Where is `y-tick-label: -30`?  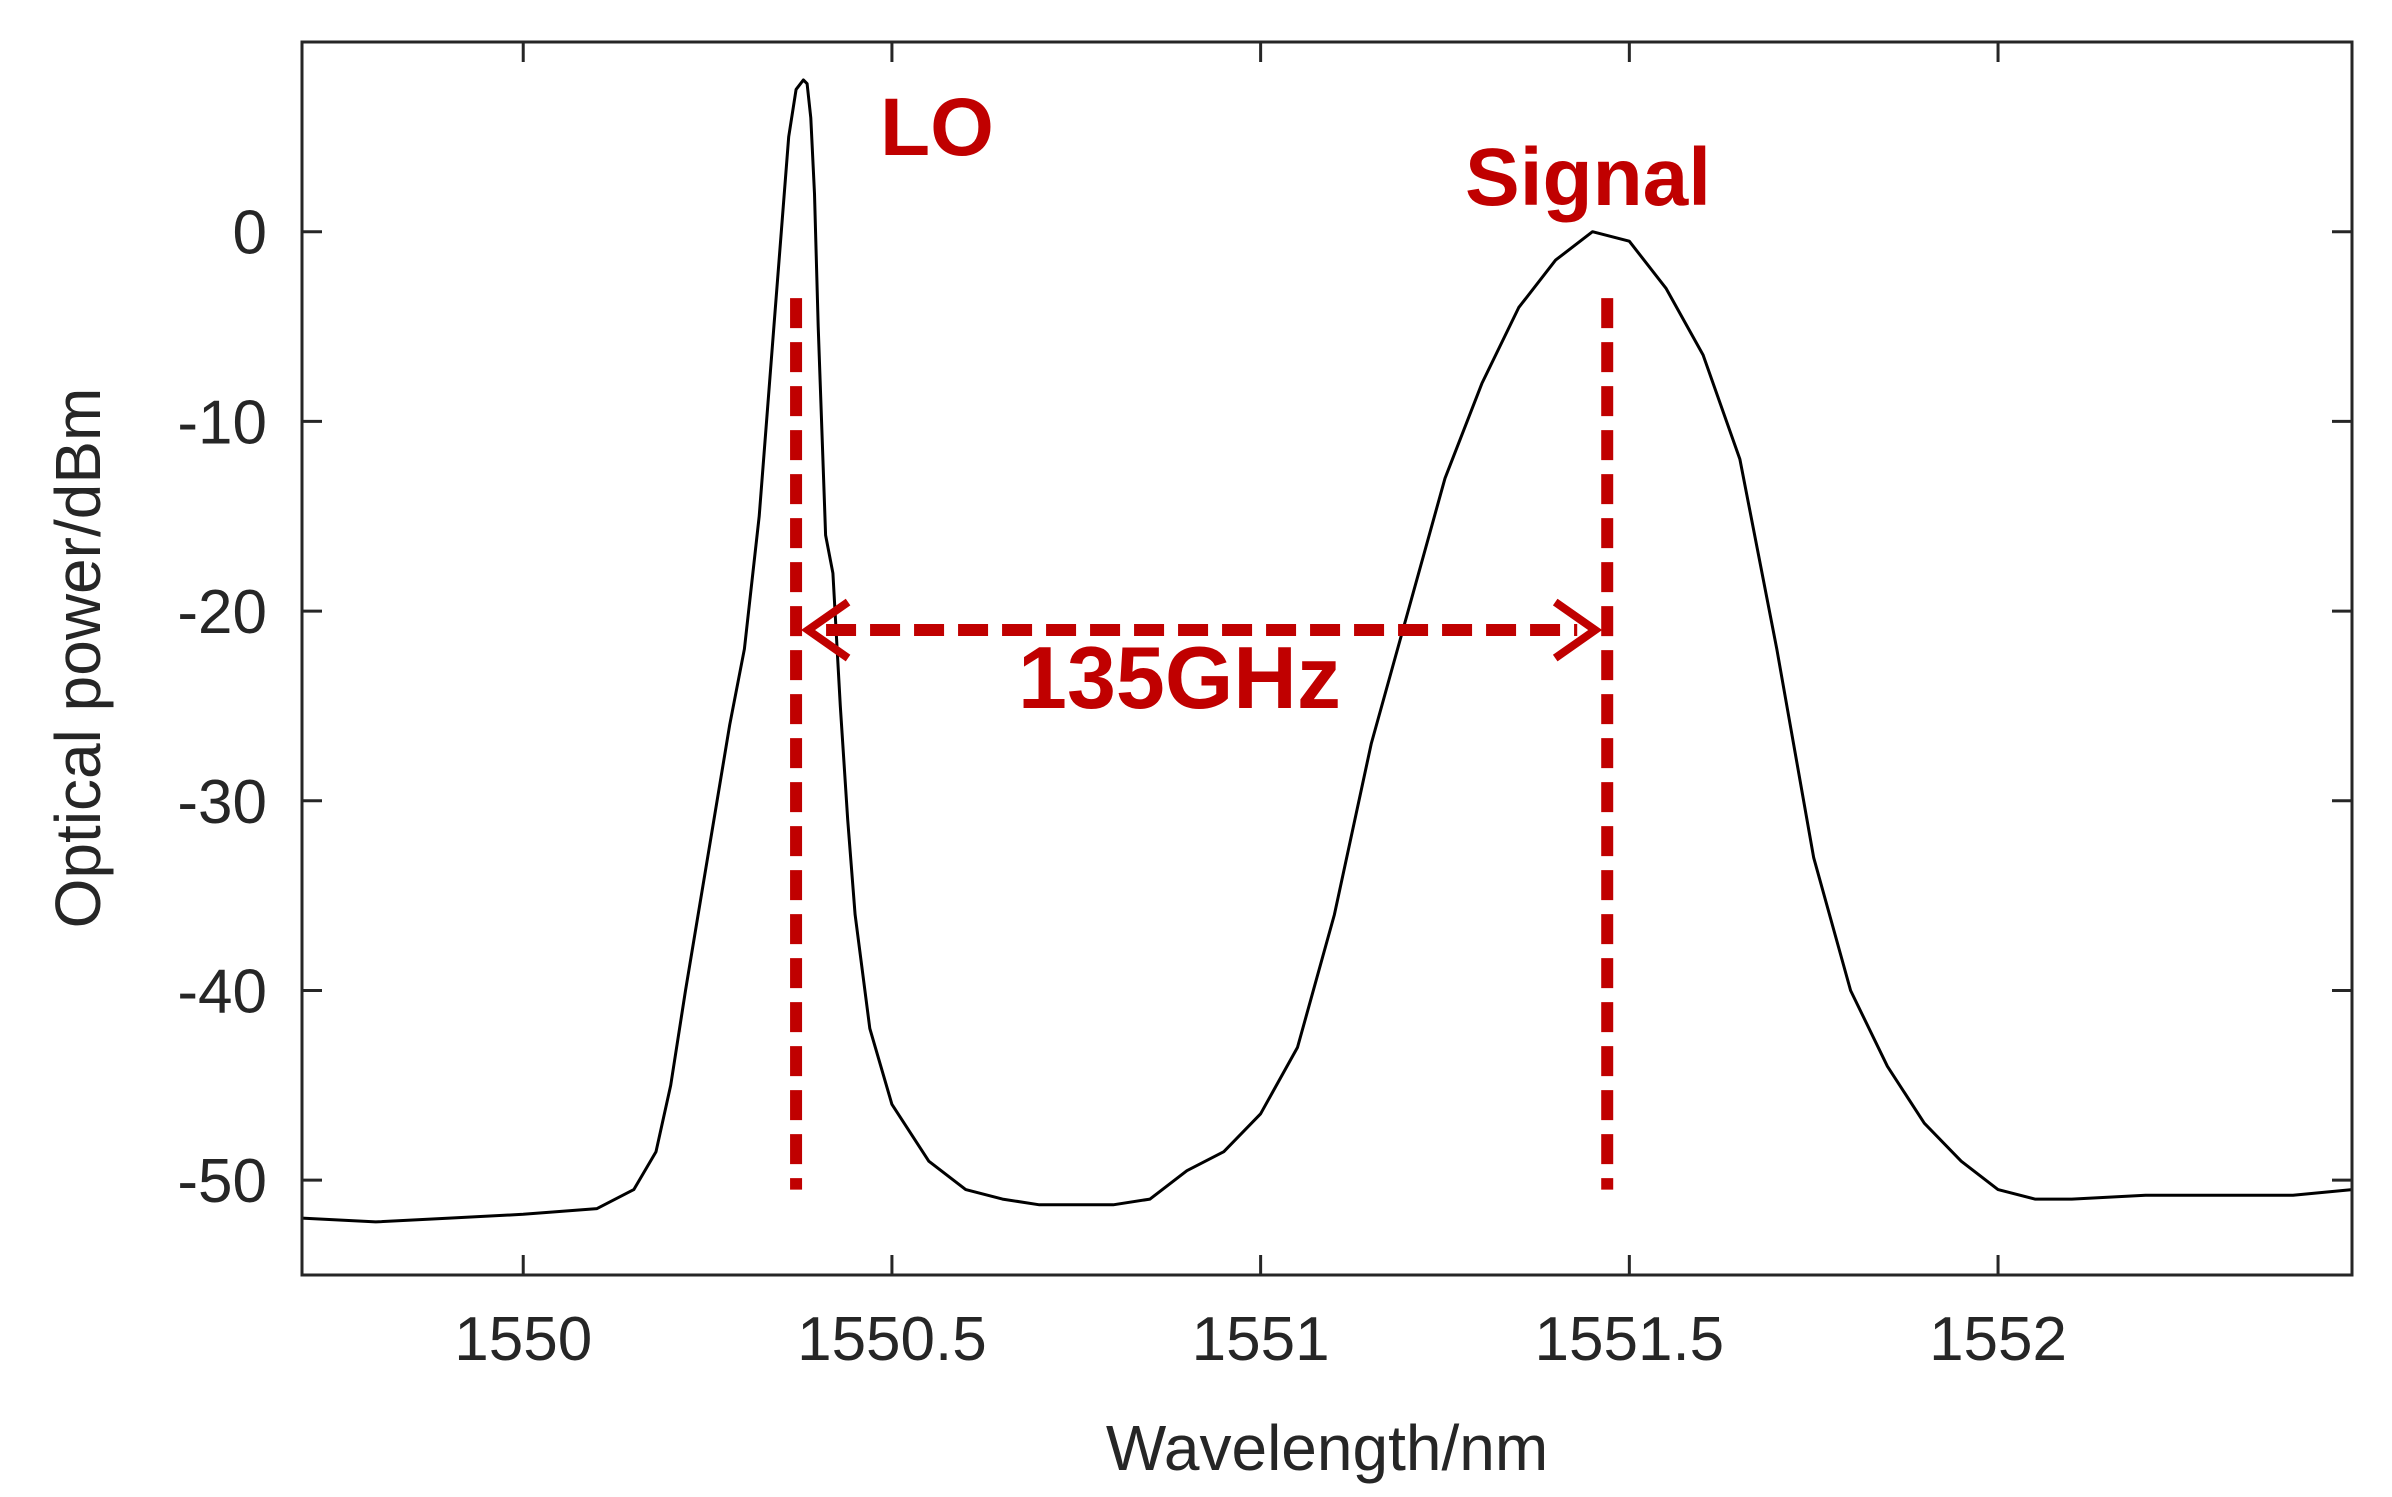 y-tick-label: -30 is located at coordinates (222, 802).